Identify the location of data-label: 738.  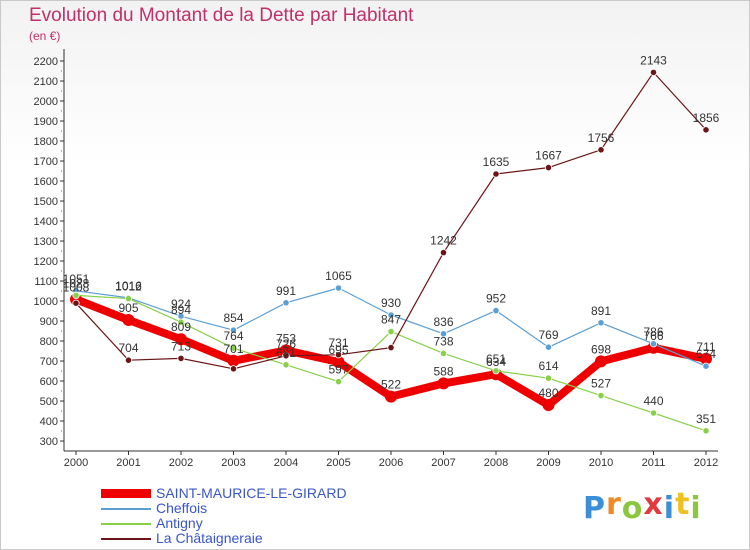
(443, 341).